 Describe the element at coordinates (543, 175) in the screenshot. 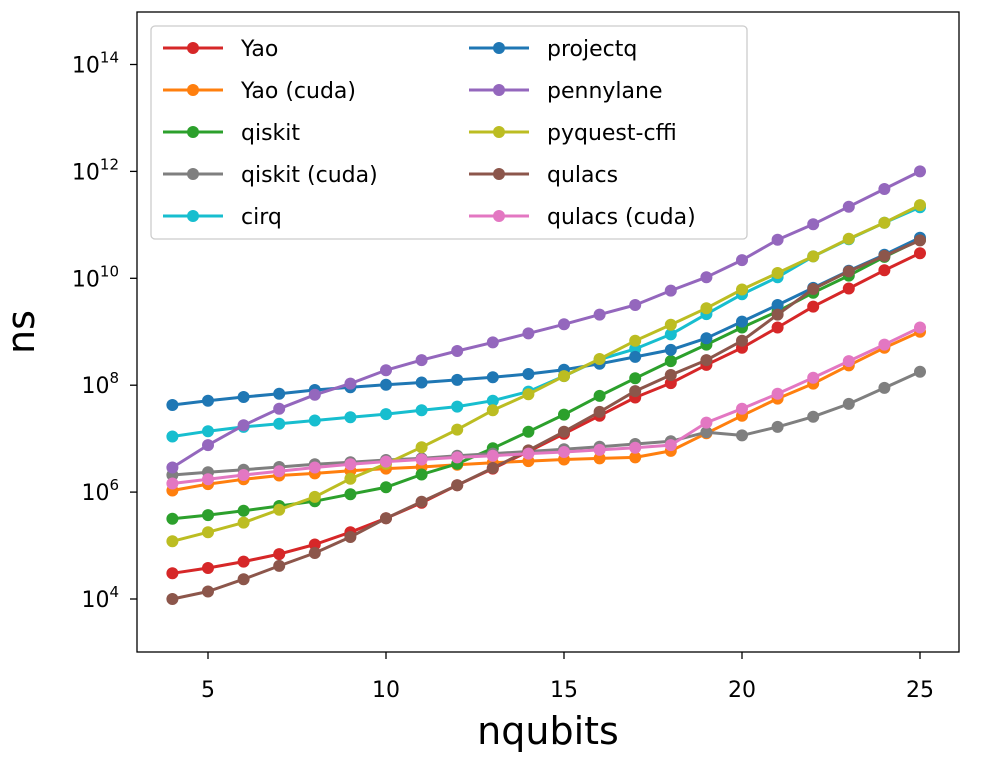

I see `legend-entry: qulacs` at that location.